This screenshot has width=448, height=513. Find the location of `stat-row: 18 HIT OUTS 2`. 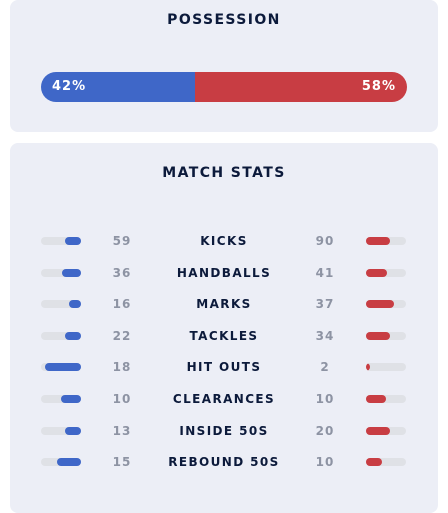

stat-row: 18 HIT OUTS 2 is located at coordinates (224, 367).